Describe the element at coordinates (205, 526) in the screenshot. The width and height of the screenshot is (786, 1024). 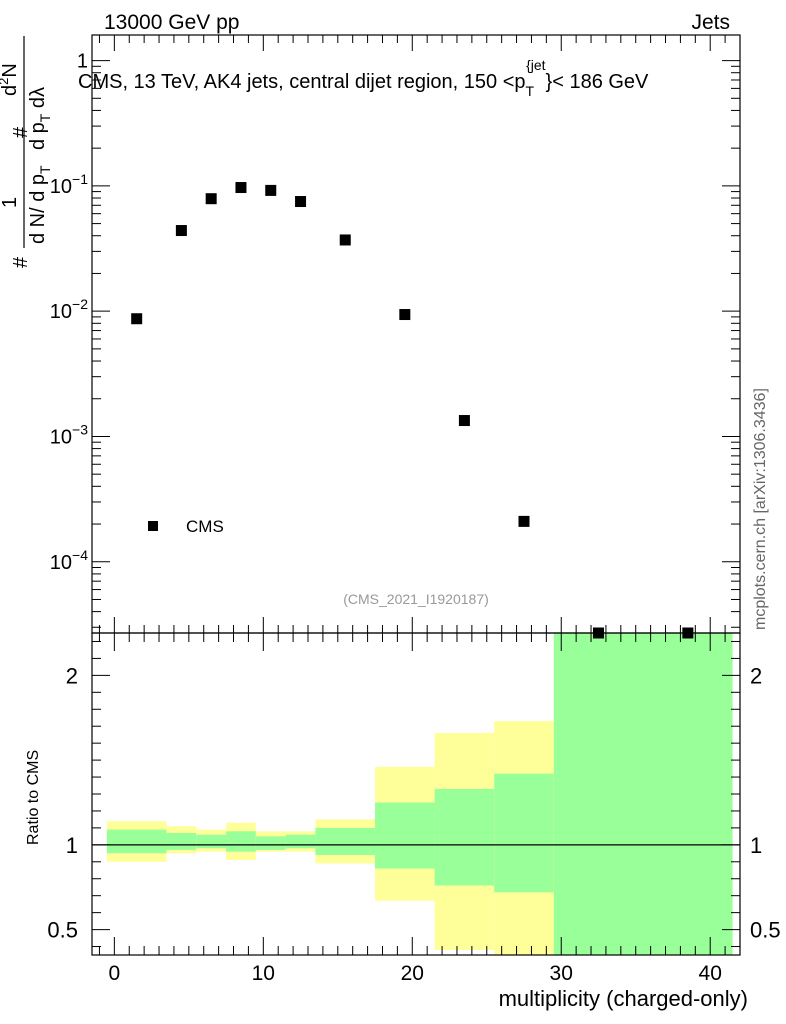
I see `legend-label-cms: CMS` at that location.